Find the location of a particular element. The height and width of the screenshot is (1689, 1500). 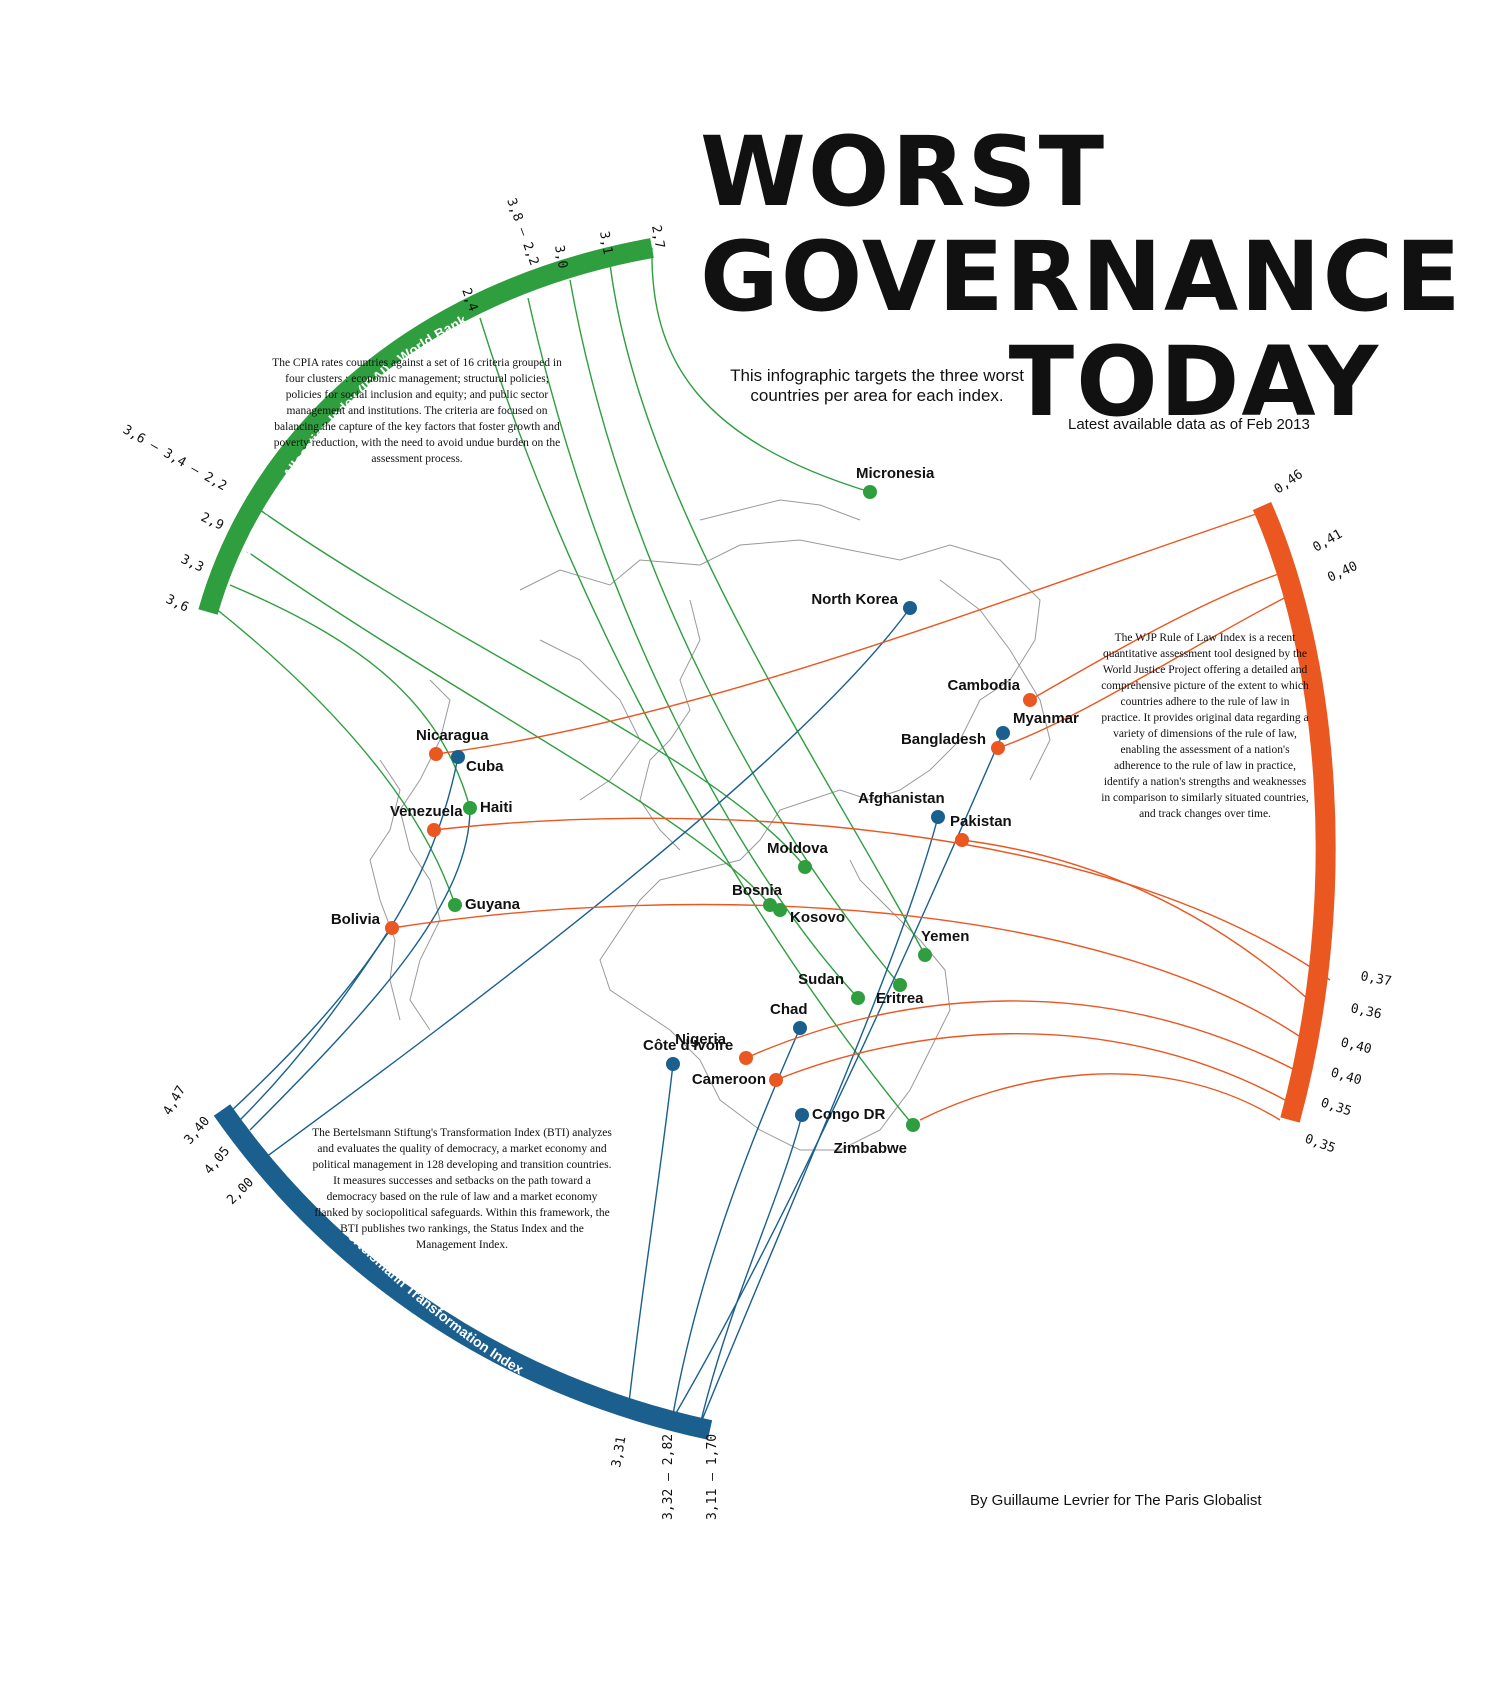

country-marker-nigeria: Nigeria is located at coordinates (714, 1048).